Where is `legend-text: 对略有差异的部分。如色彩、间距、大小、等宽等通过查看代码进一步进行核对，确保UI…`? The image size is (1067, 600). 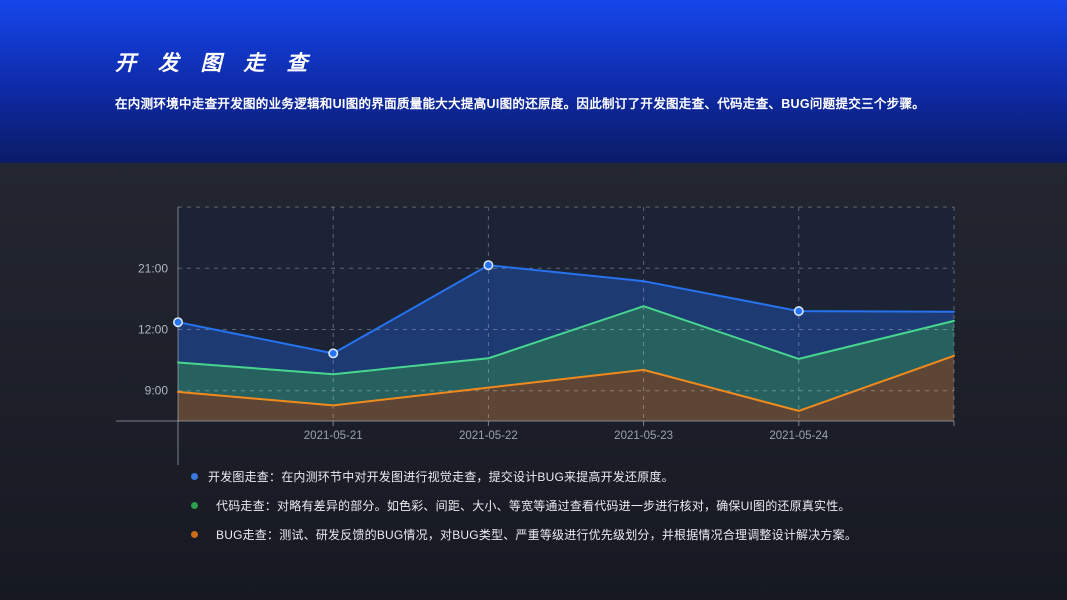
legend-text: 对略有差异的部分。如色彩、间距、大小、等宽等通过查看代码进一步进行核对，确保UI… is located at coordinates (564, 505).